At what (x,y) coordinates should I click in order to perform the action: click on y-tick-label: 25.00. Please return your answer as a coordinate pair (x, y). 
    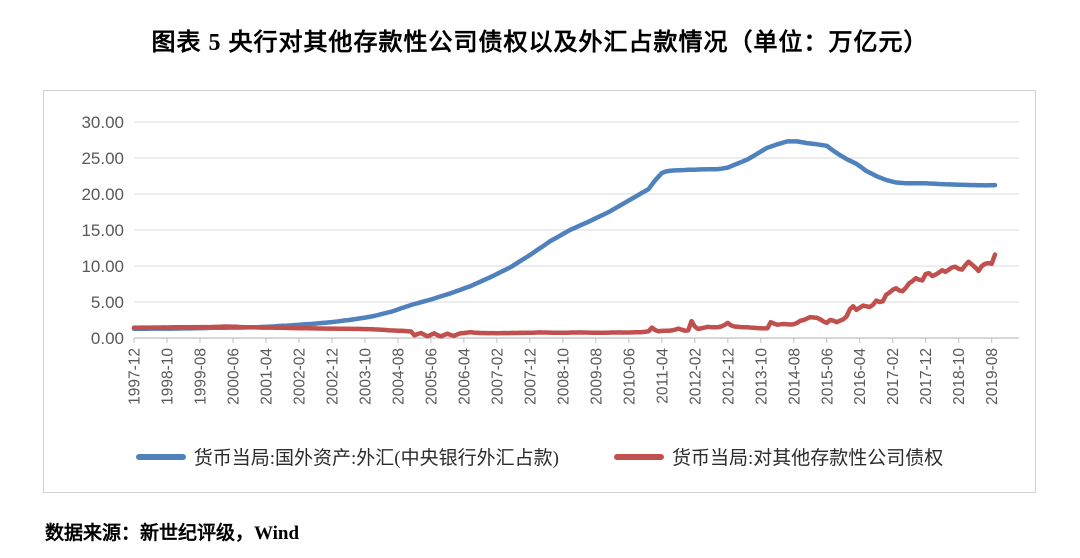
    Looking at the image, I should click on (102, 158).